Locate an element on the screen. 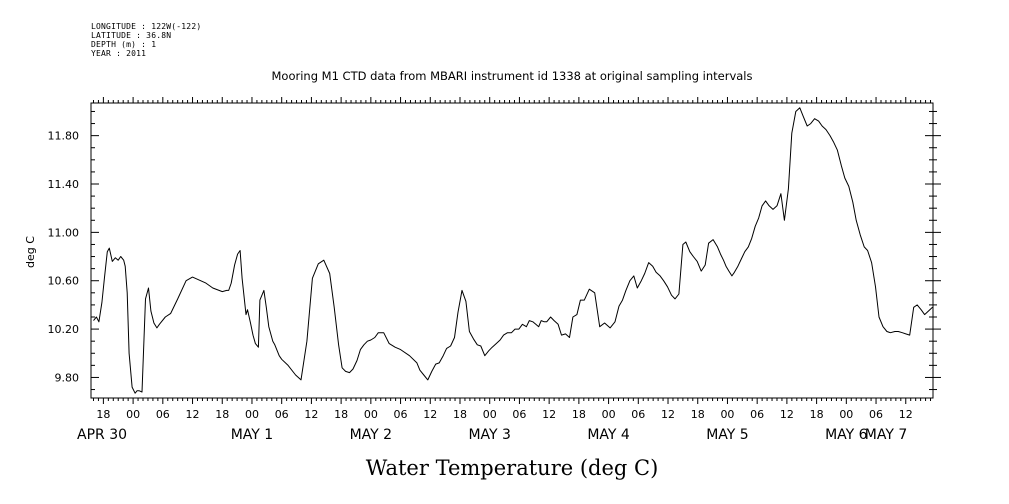 The height and width of the screenshot is (504, 1009). x-day-label: MAY 1 is located at coordinates (252, 435).